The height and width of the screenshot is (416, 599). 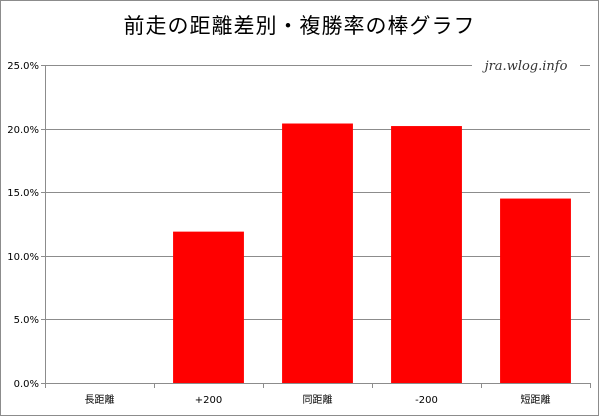 I want to click on x-tick-label: 長距離, so click(x=100, y=399).